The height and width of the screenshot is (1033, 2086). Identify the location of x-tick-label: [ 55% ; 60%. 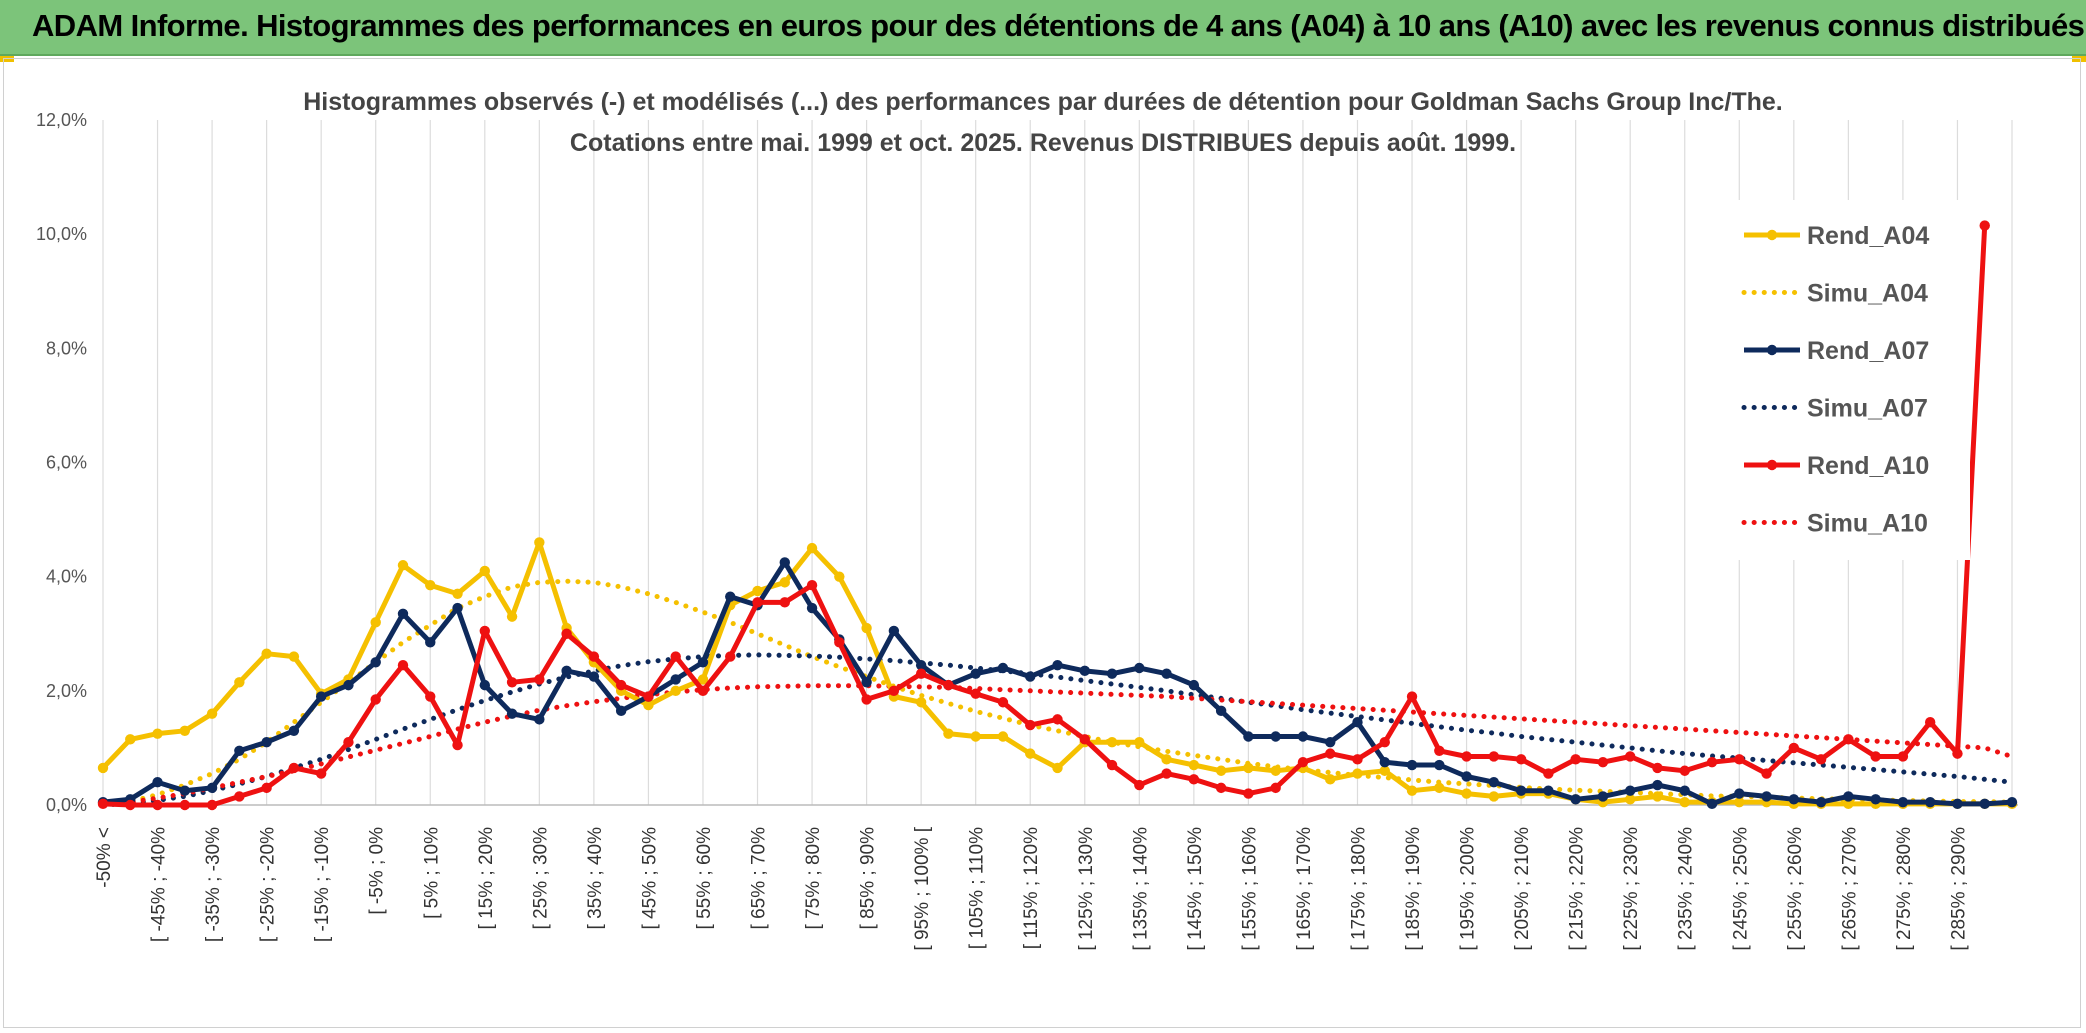
(704, 878).